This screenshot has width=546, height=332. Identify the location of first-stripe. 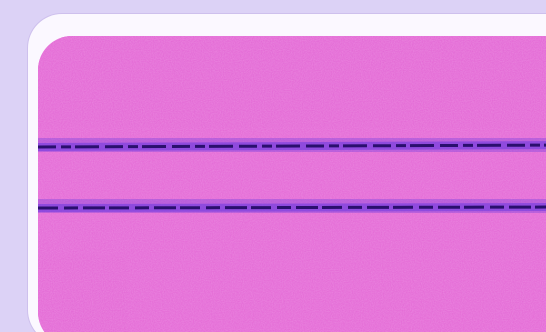
(292, 145).